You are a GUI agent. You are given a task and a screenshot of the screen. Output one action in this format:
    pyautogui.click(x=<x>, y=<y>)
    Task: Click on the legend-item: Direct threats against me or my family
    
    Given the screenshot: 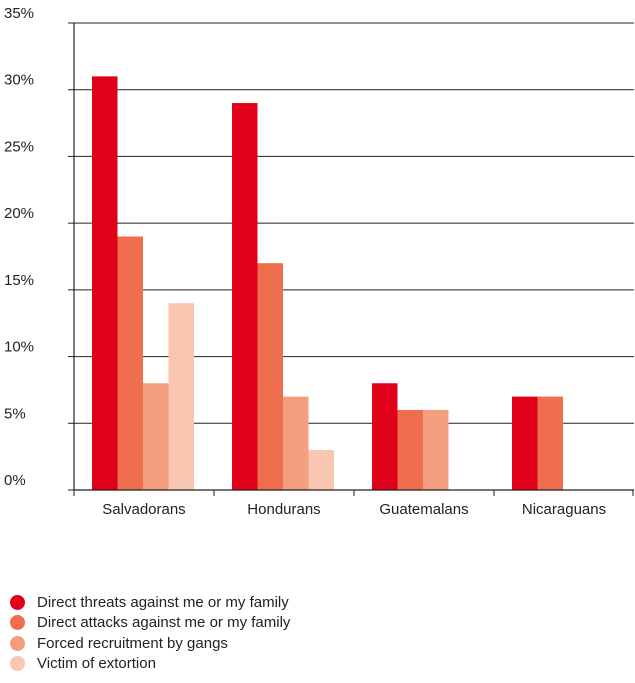 What is the action you would take?
    pyautogui.click(x=150, y=602)
    